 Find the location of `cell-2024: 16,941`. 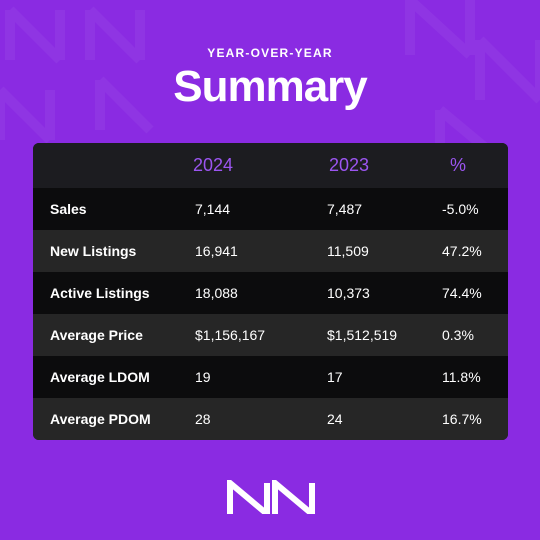

cell-2024: 16,941 is located at coordinates (216, 251).